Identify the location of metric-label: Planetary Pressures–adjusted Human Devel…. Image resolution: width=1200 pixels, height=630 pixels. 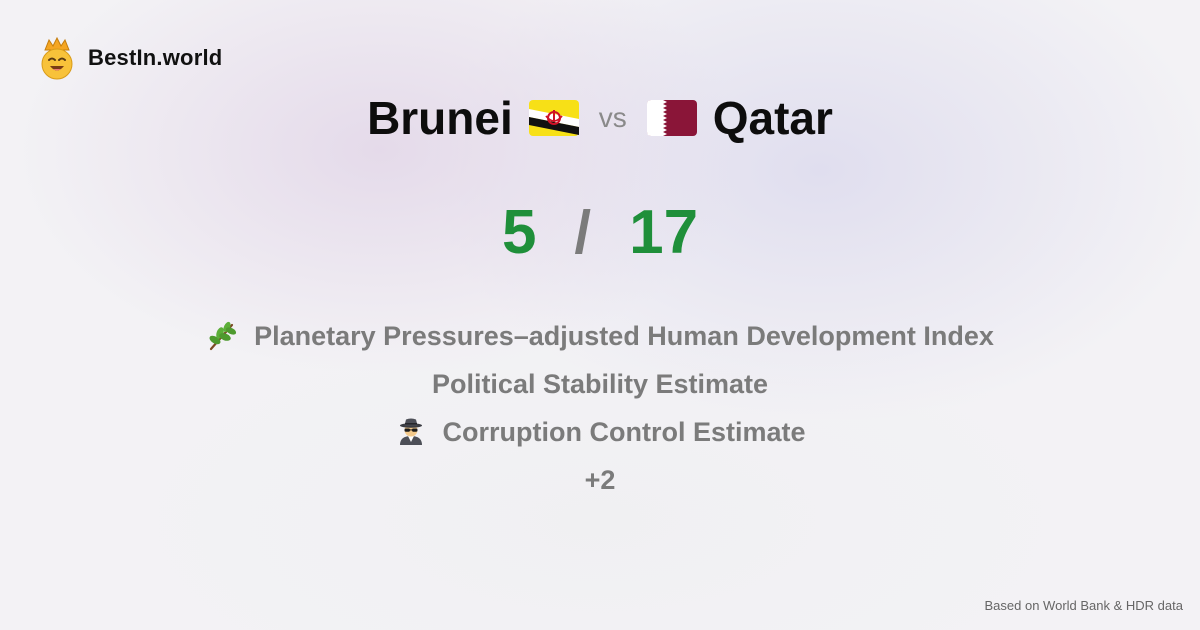
(624, 335).